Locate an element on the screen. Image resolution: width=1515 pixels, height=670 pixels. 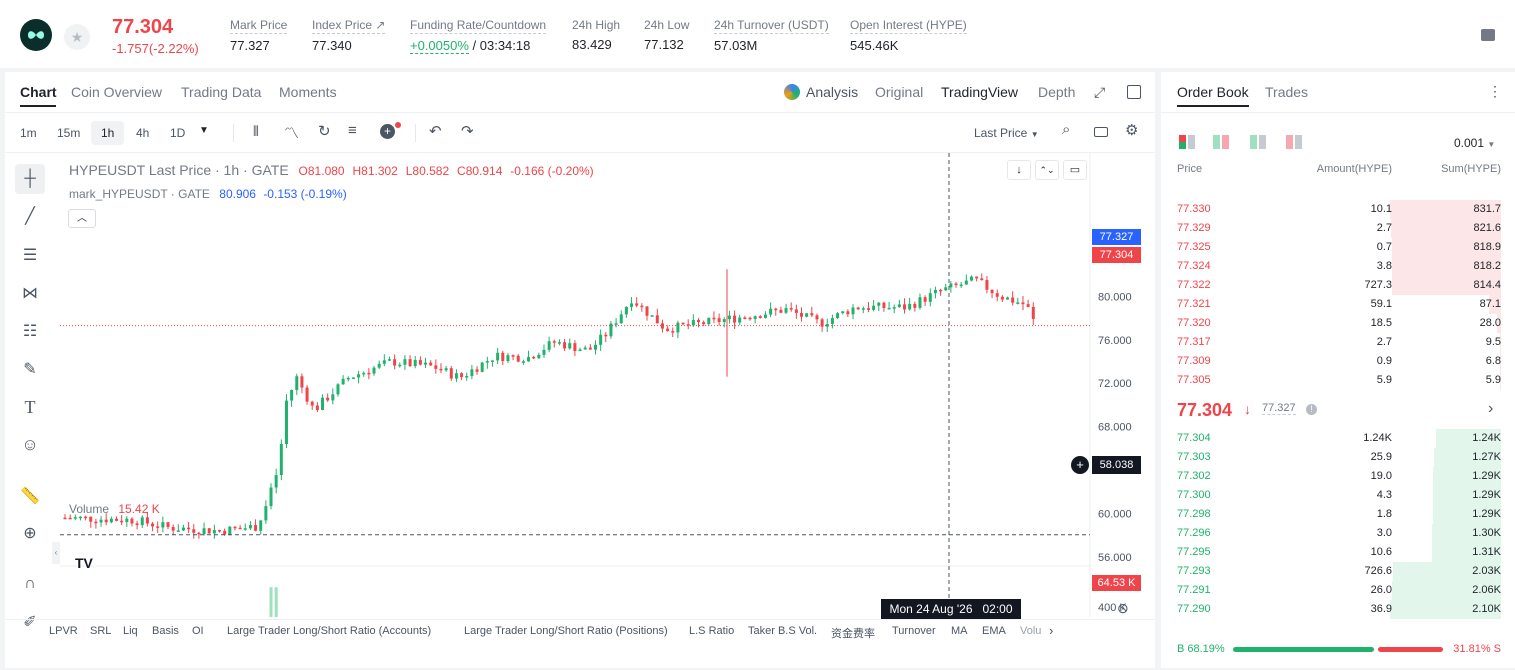
tab-chart: Chart is located at coordinates (38, 92).